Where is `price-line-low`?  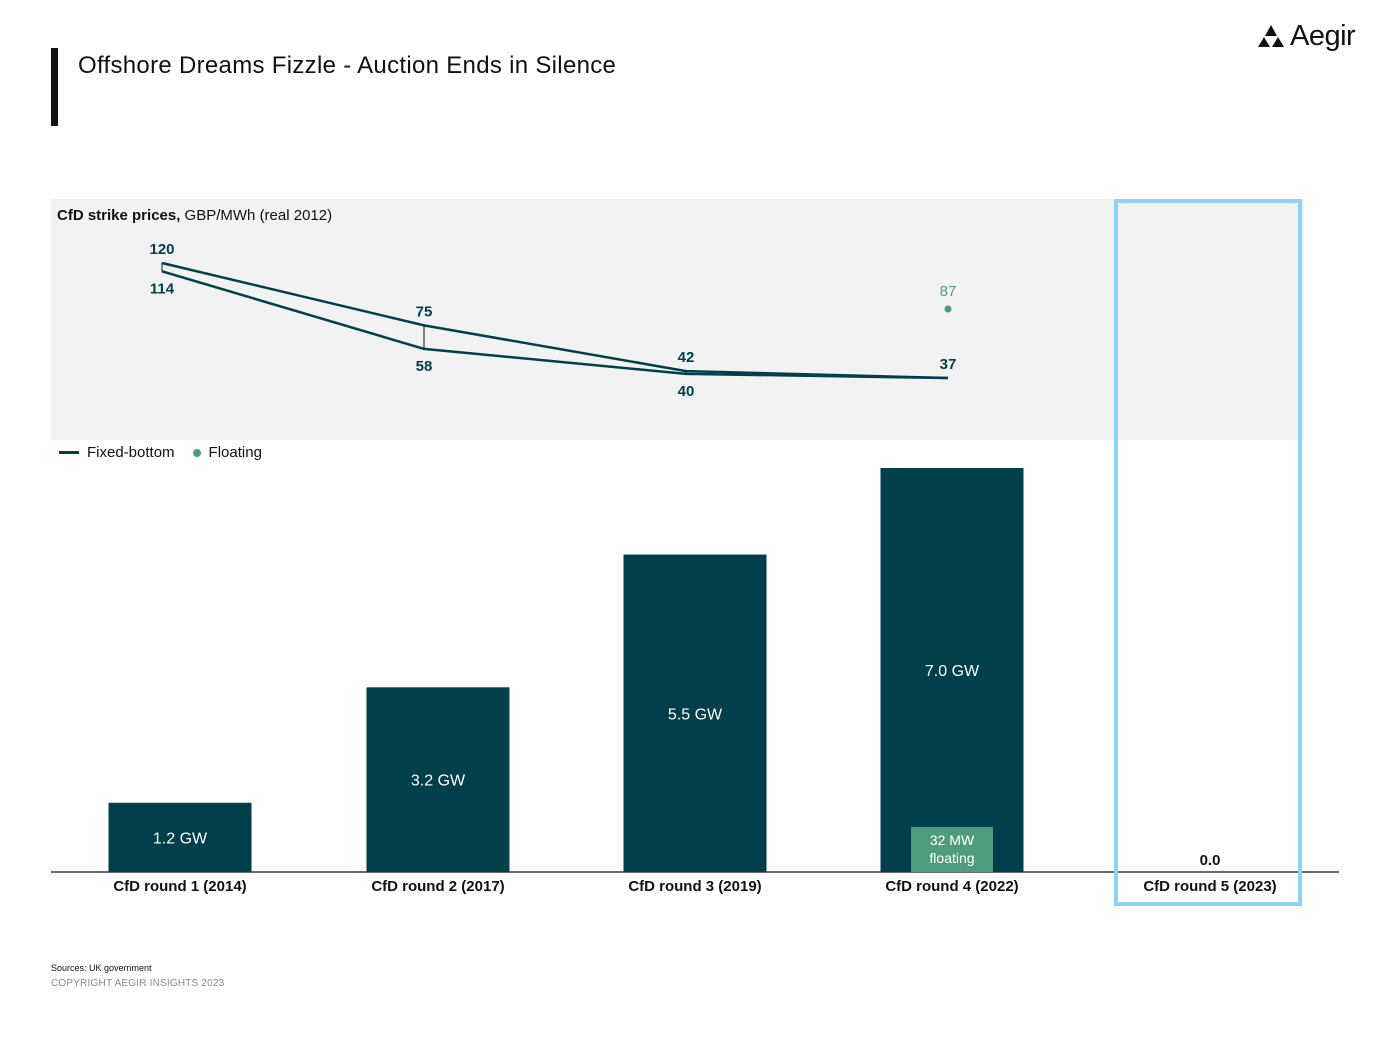
price-line-low is located at coordinates (555, 325).